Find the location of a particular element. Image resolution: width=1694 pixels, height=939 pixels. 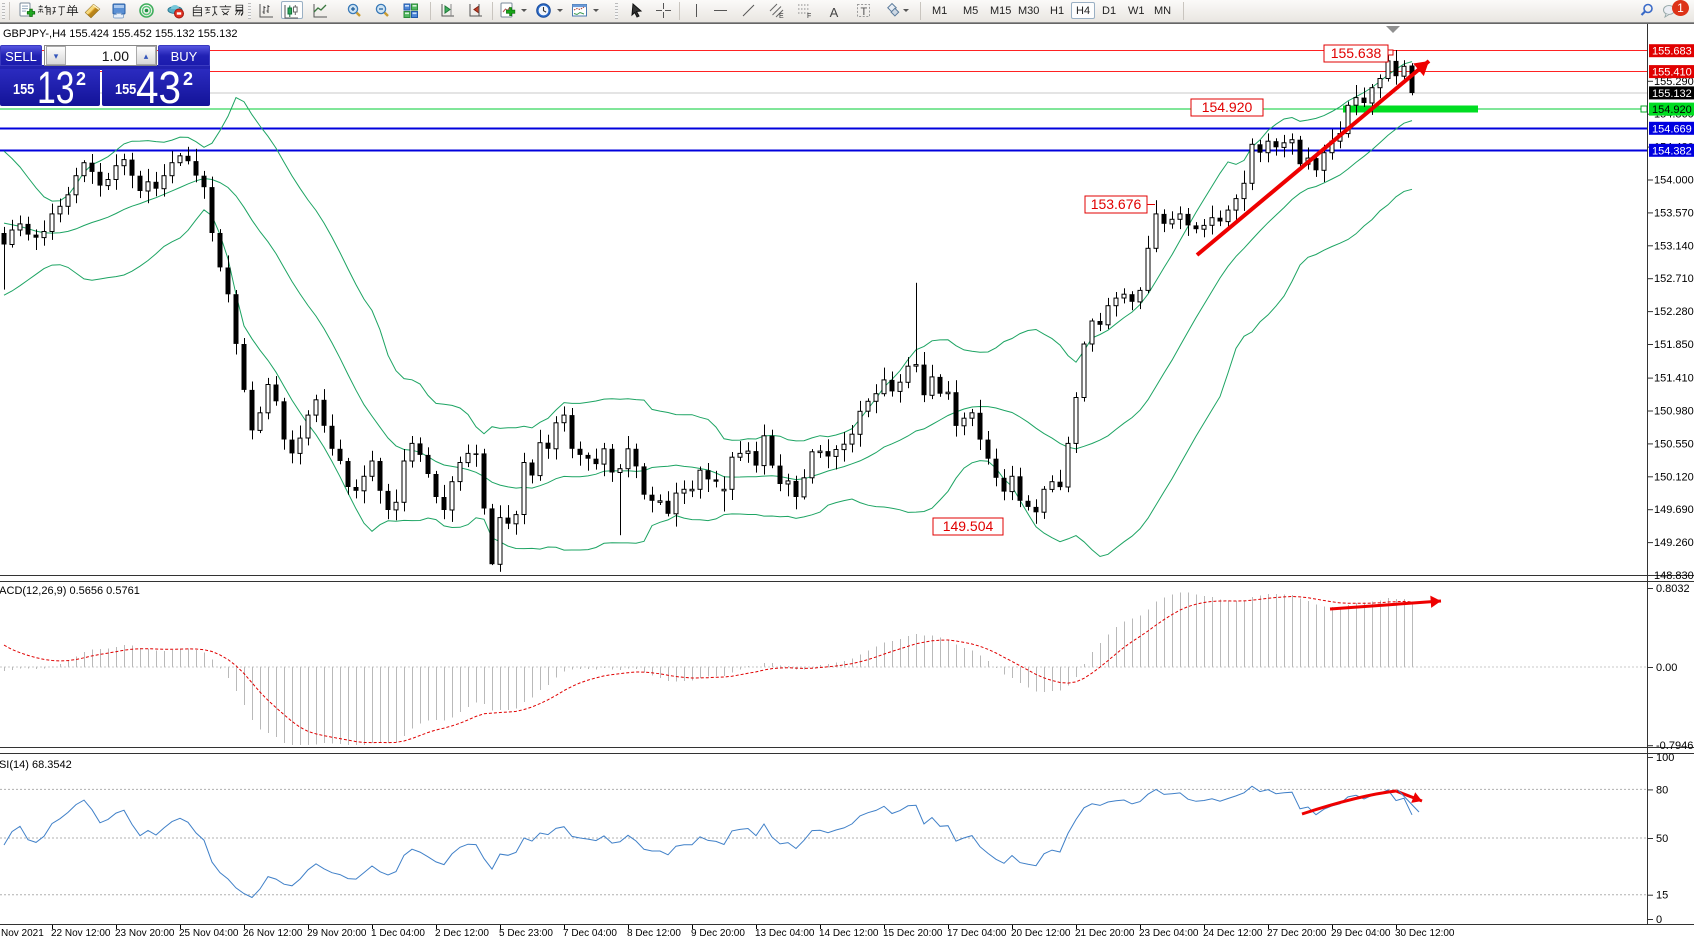

svg-text: 0 is located at coordinates (1659, 920).